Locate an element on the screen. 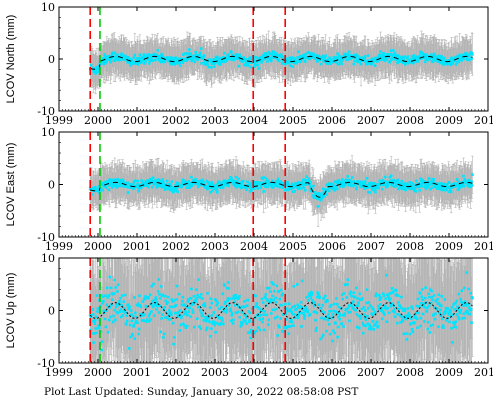 This screenshot has width=493, height=404. data-points is located at coordinates (281, 61).